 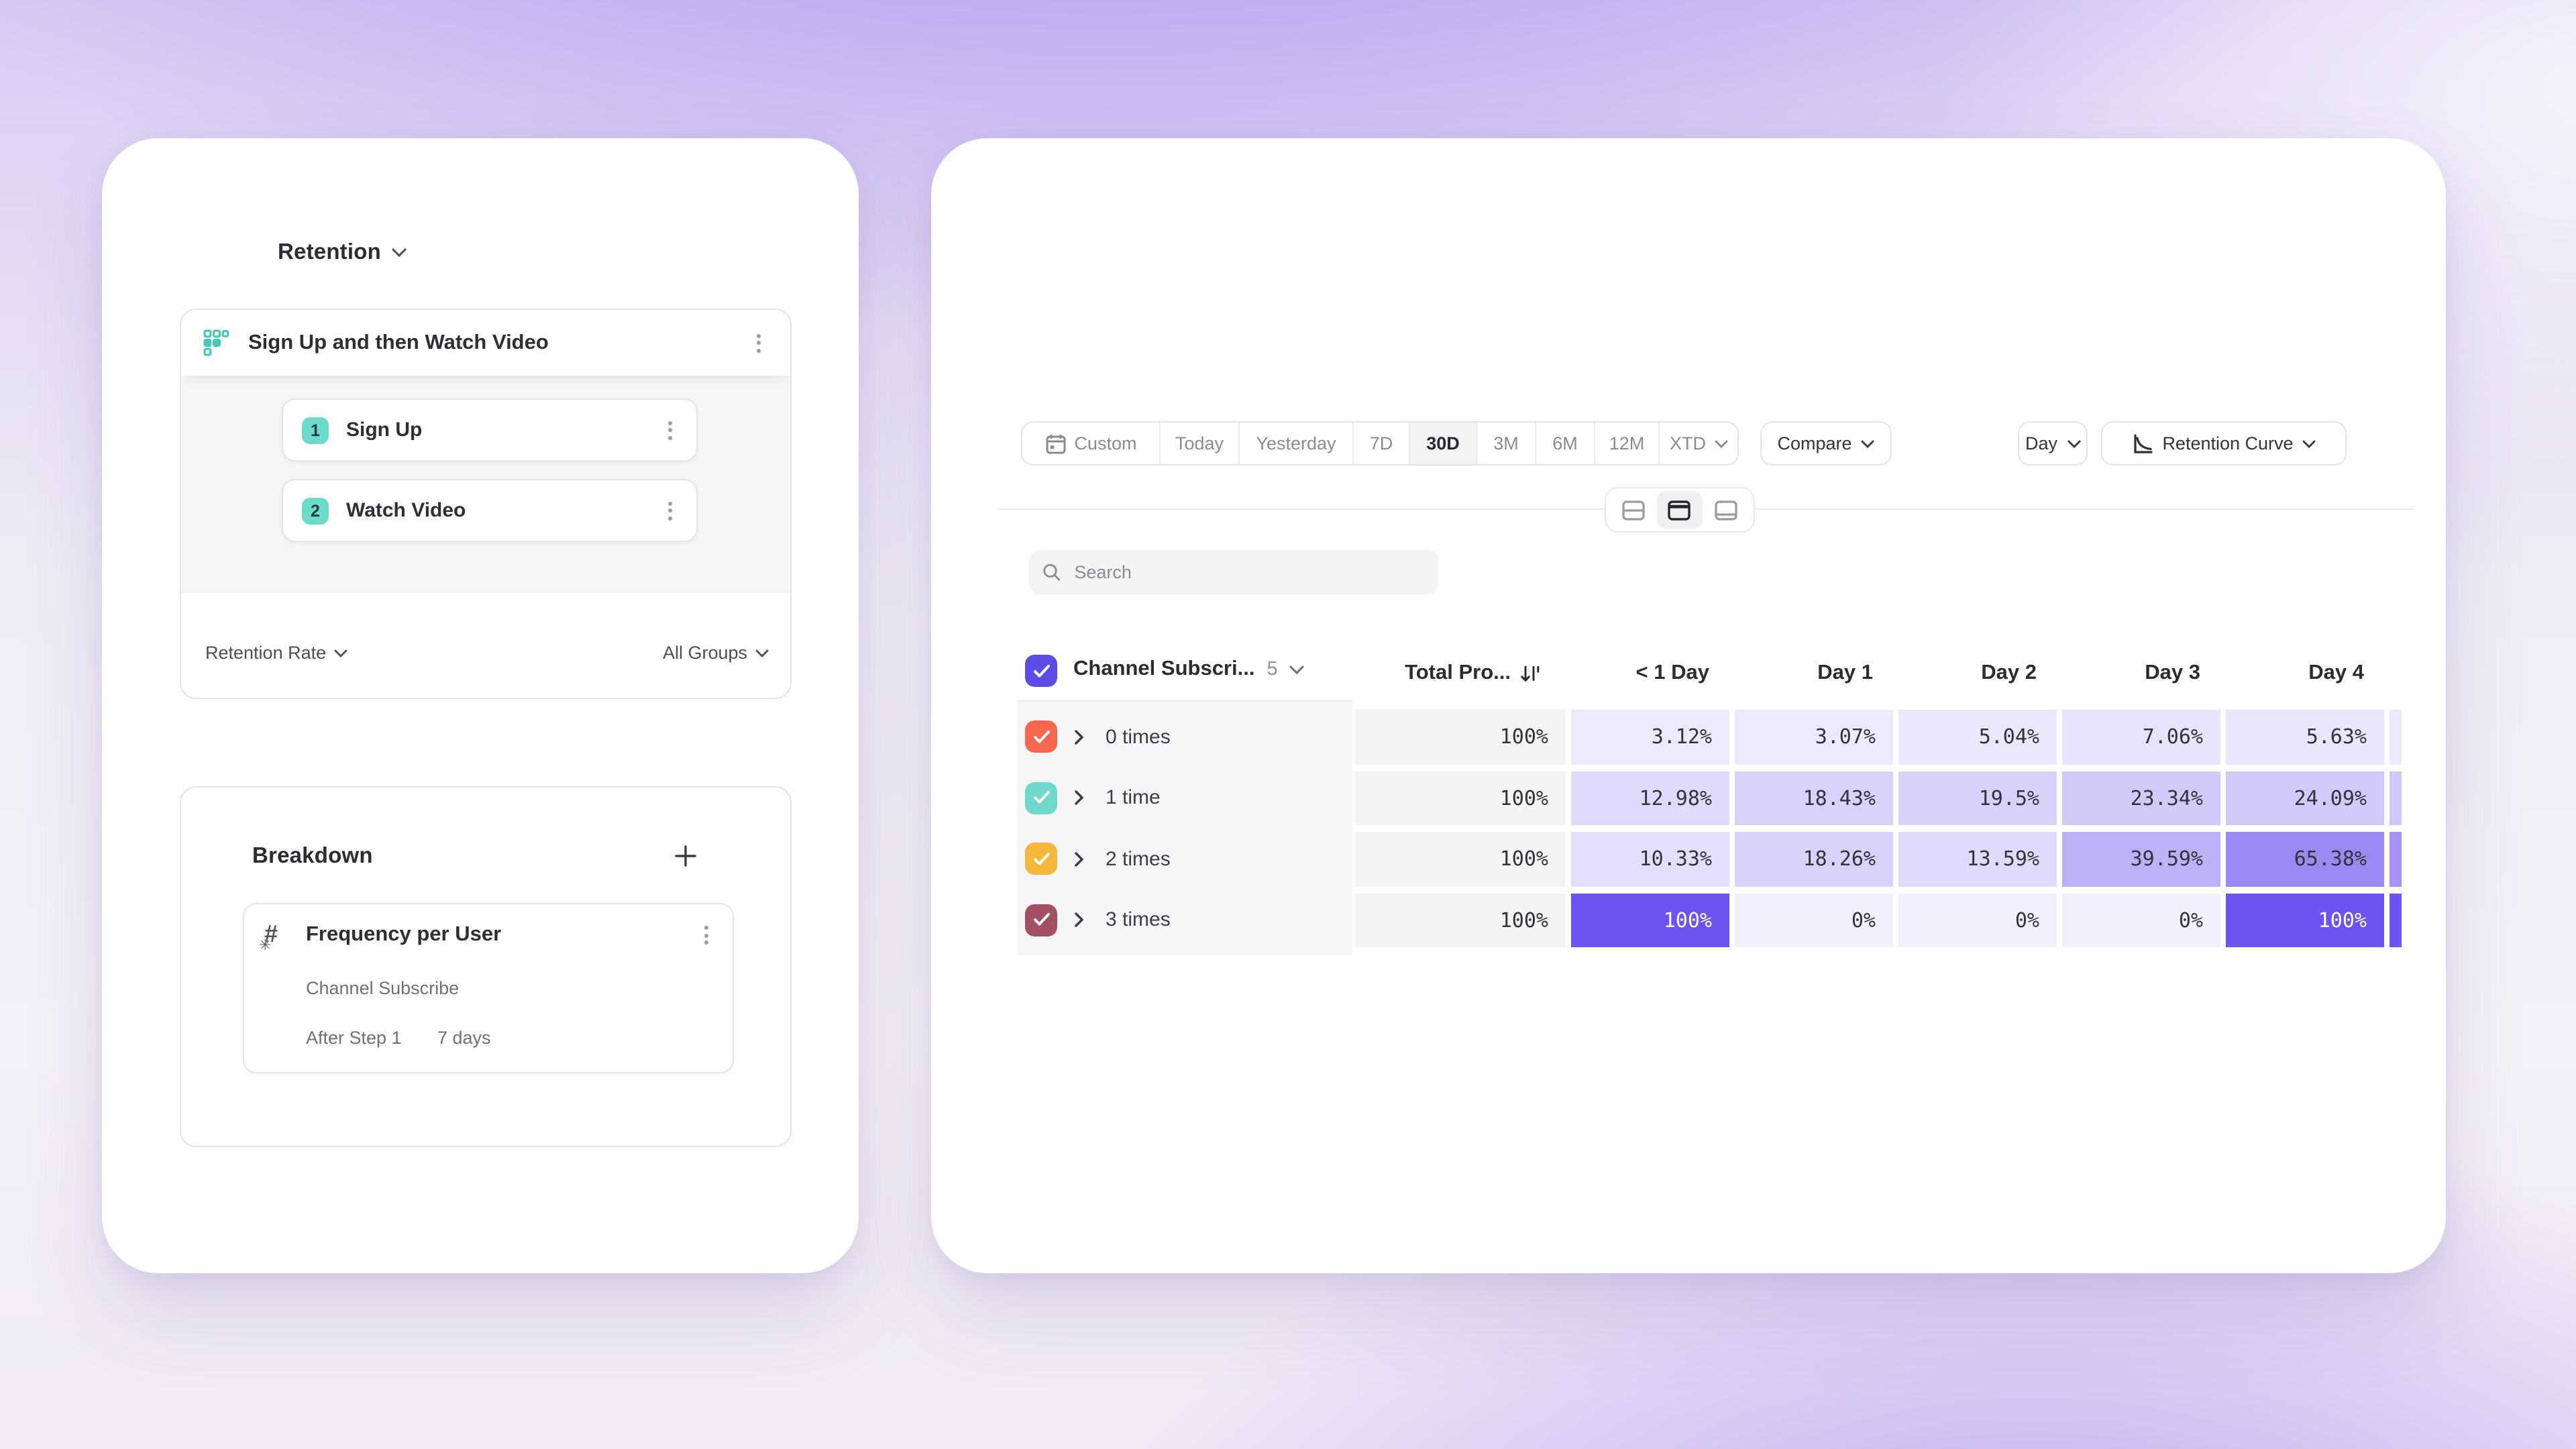 I want to click on group-label: All Groups, so click(x=704, y=653).